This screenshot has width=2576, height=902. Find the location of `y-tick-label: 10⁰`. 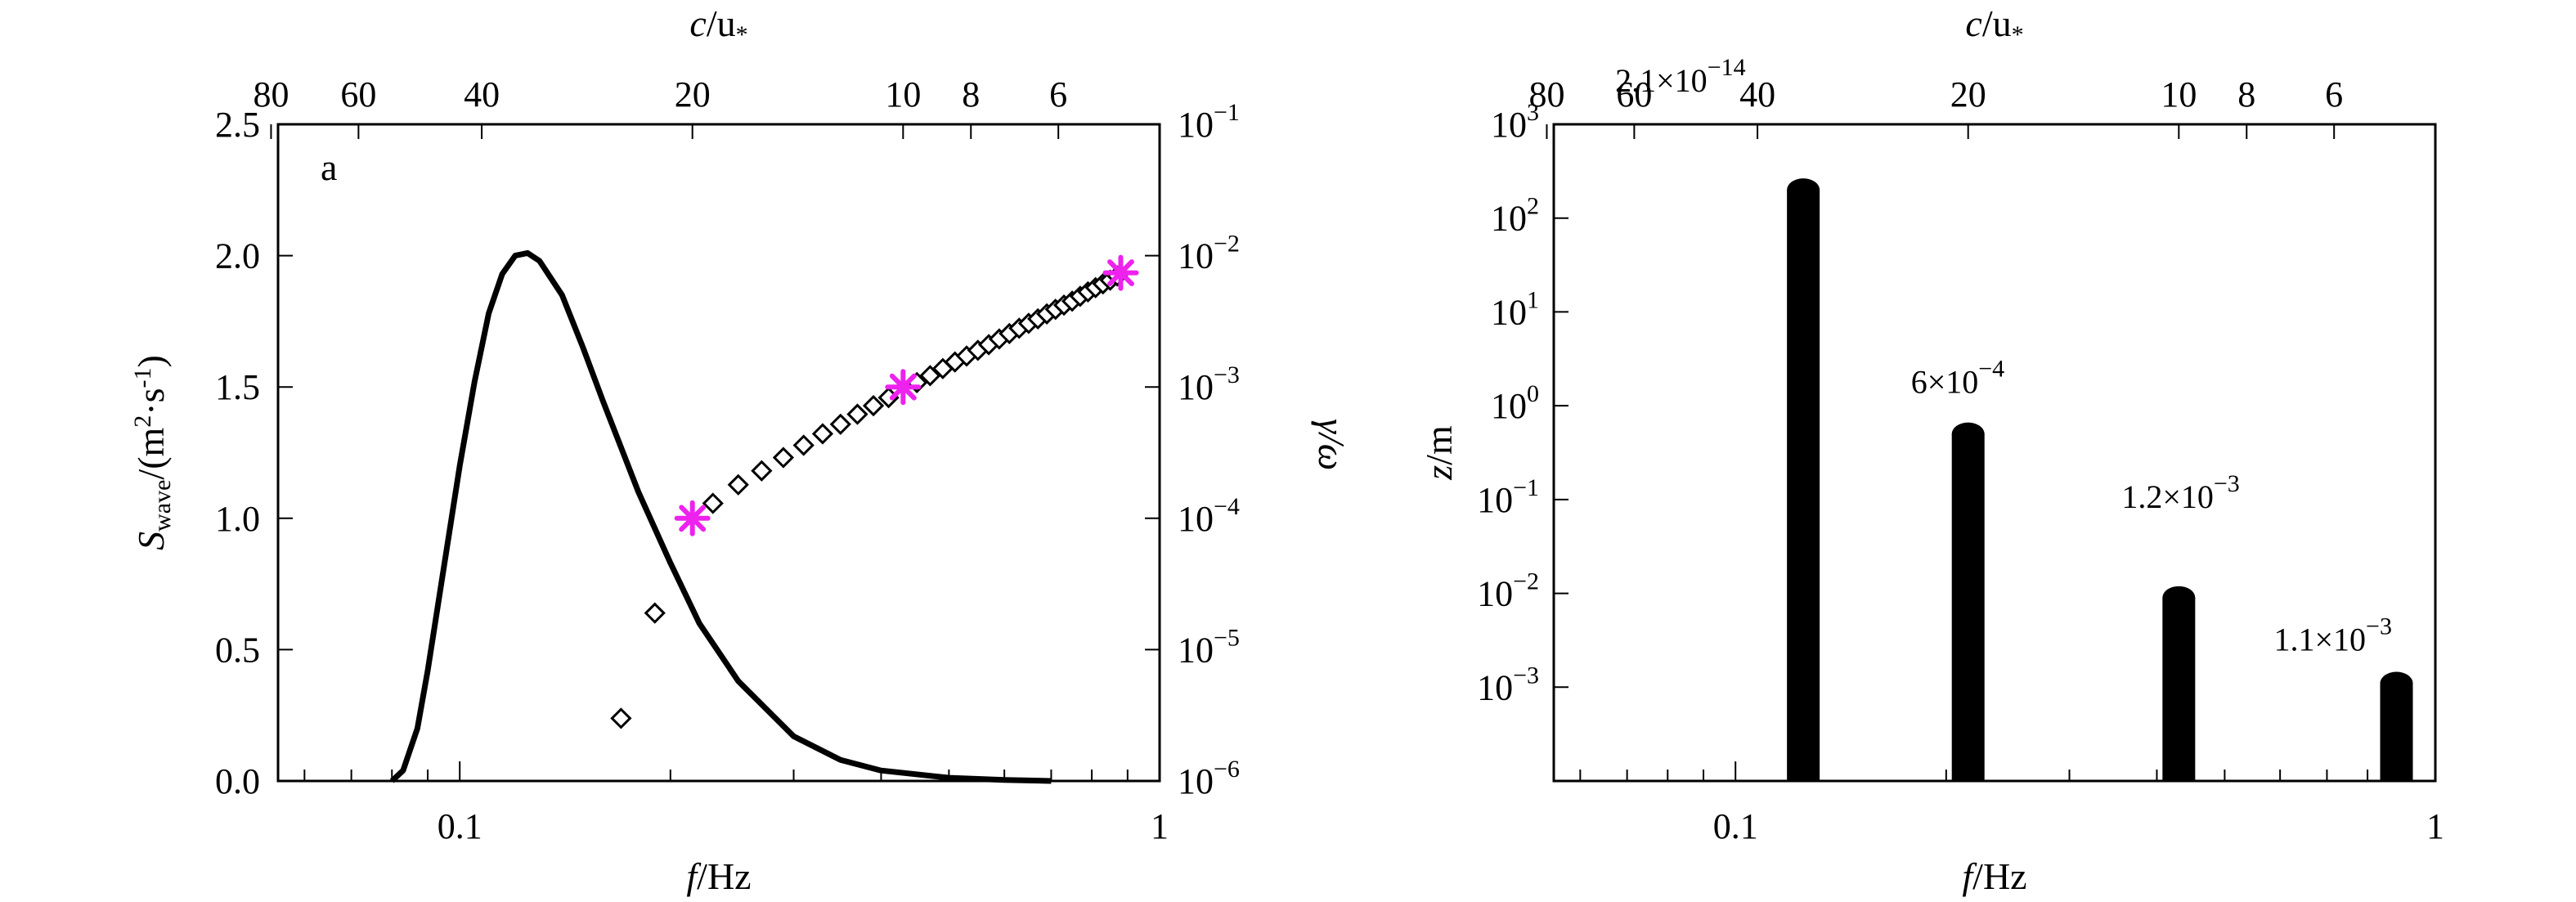

y-tick-label: 10⁰ is located at coordinates (1515, 403).